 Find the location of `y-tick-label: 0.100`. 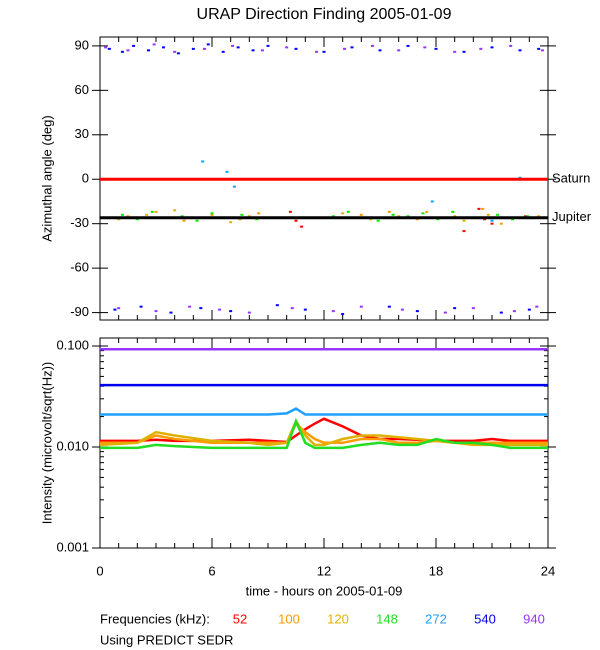

y-tick-label: 0.100 is located at coordinates (72, 344).